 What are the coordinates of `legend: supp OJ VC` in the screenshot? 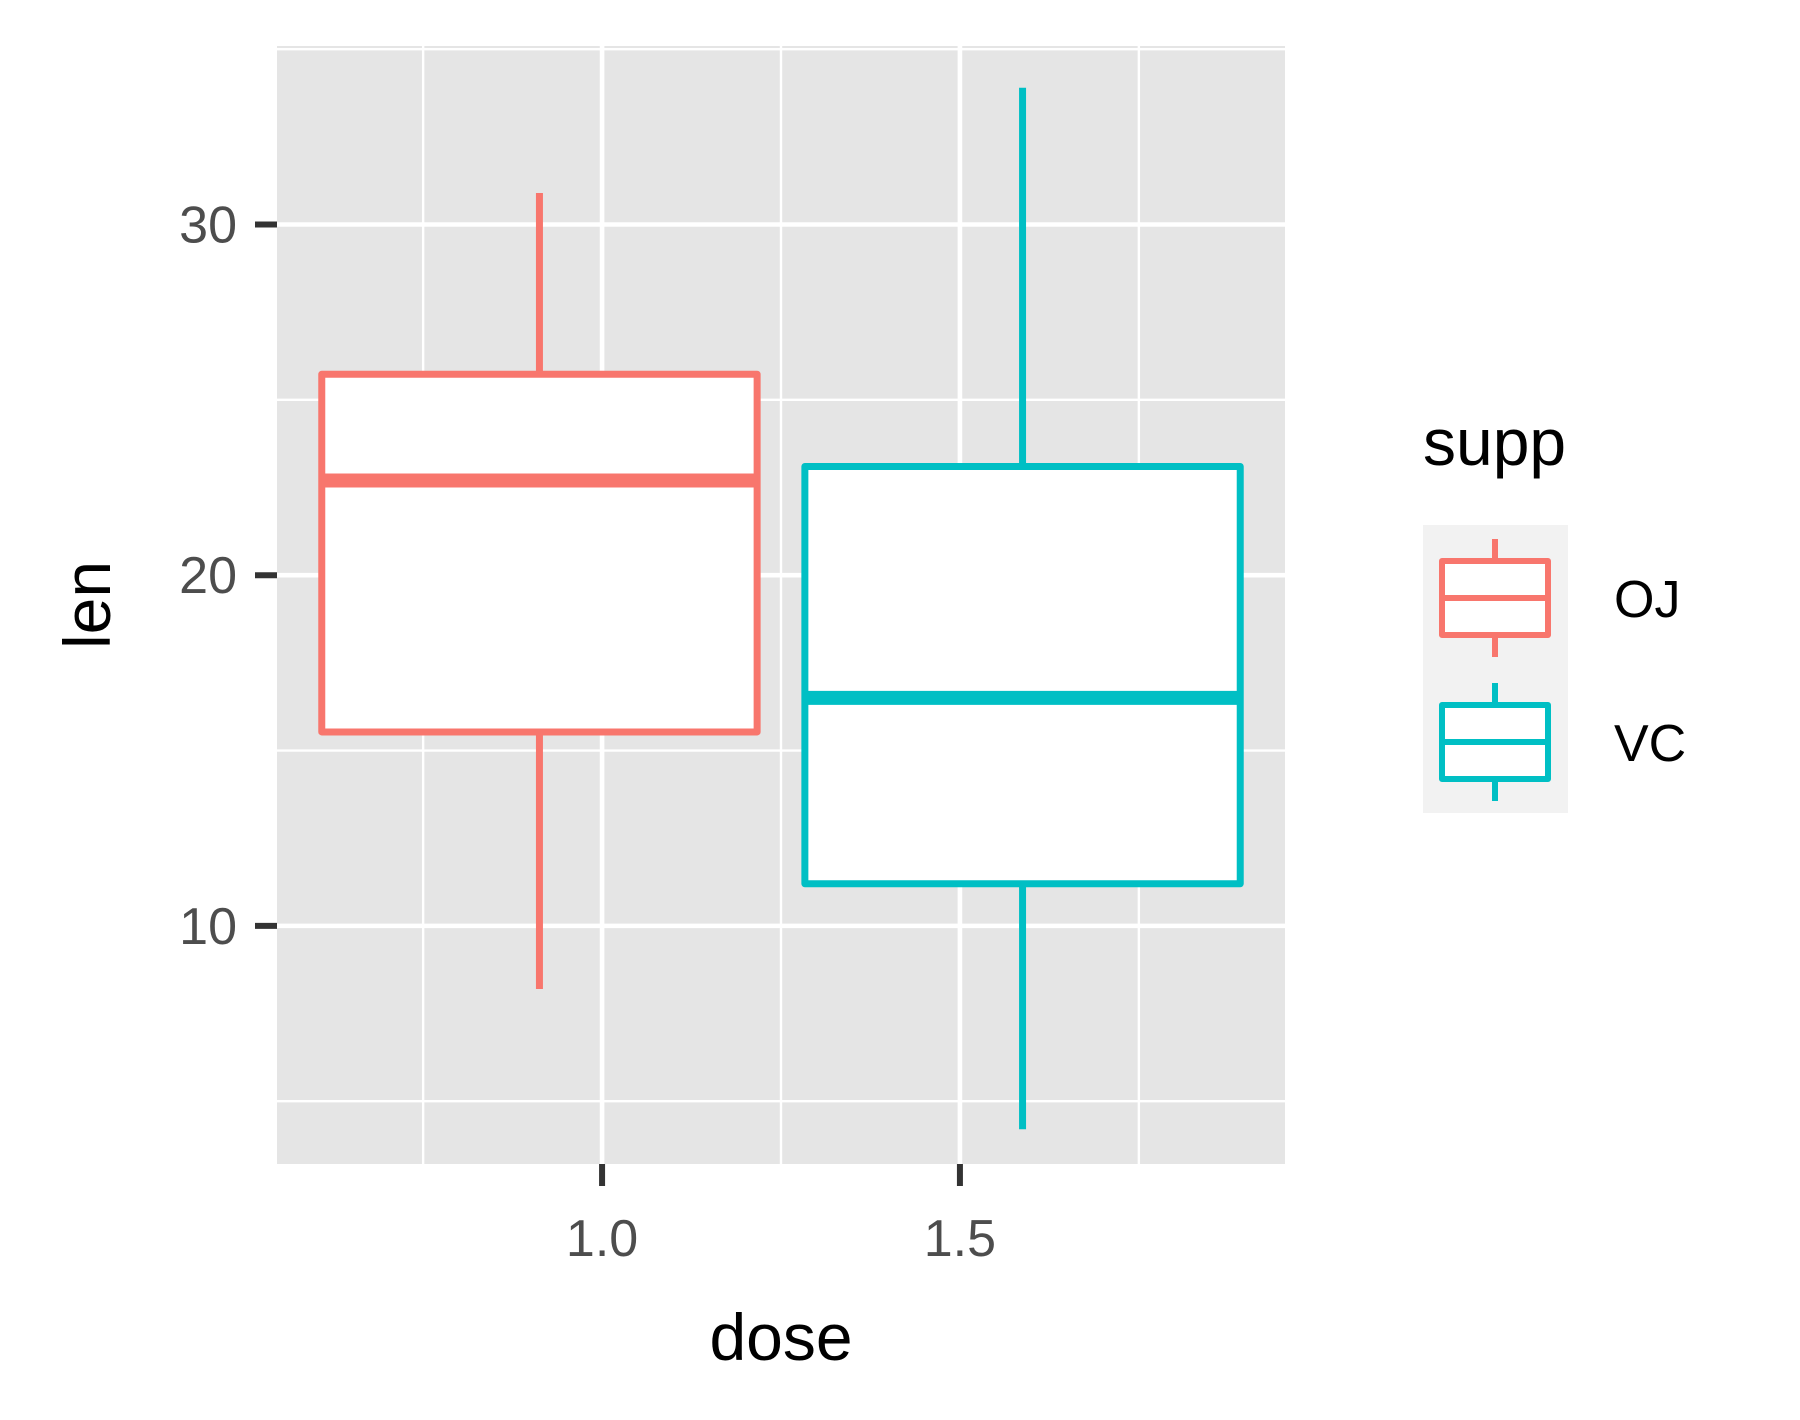 It's located at (1554, 609).